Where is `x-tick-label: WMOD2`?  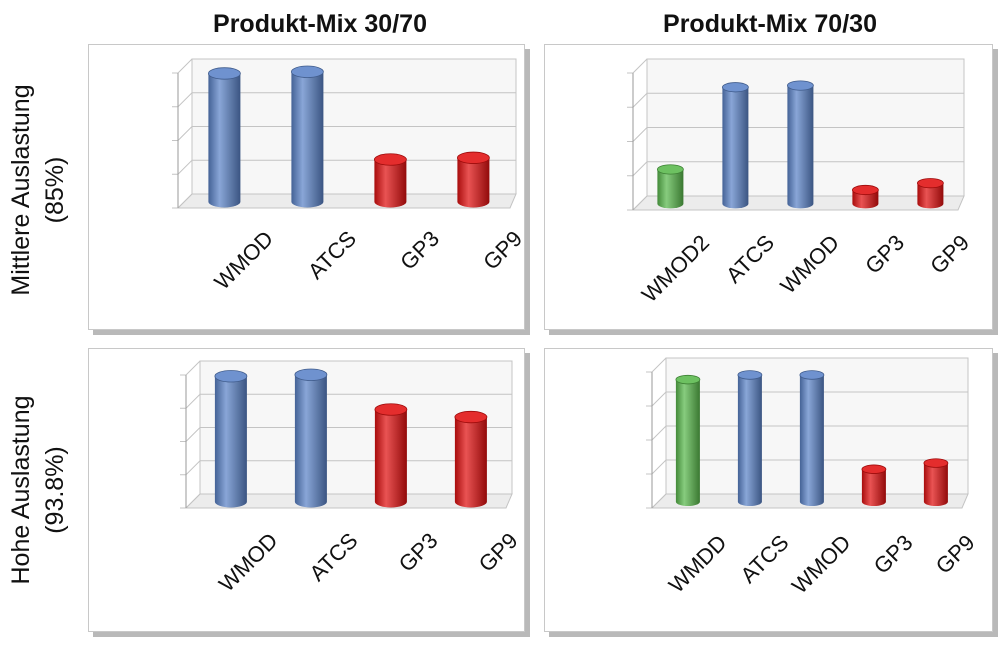
x-tick-label: WMOD2 is located at coordinates (675, 268).